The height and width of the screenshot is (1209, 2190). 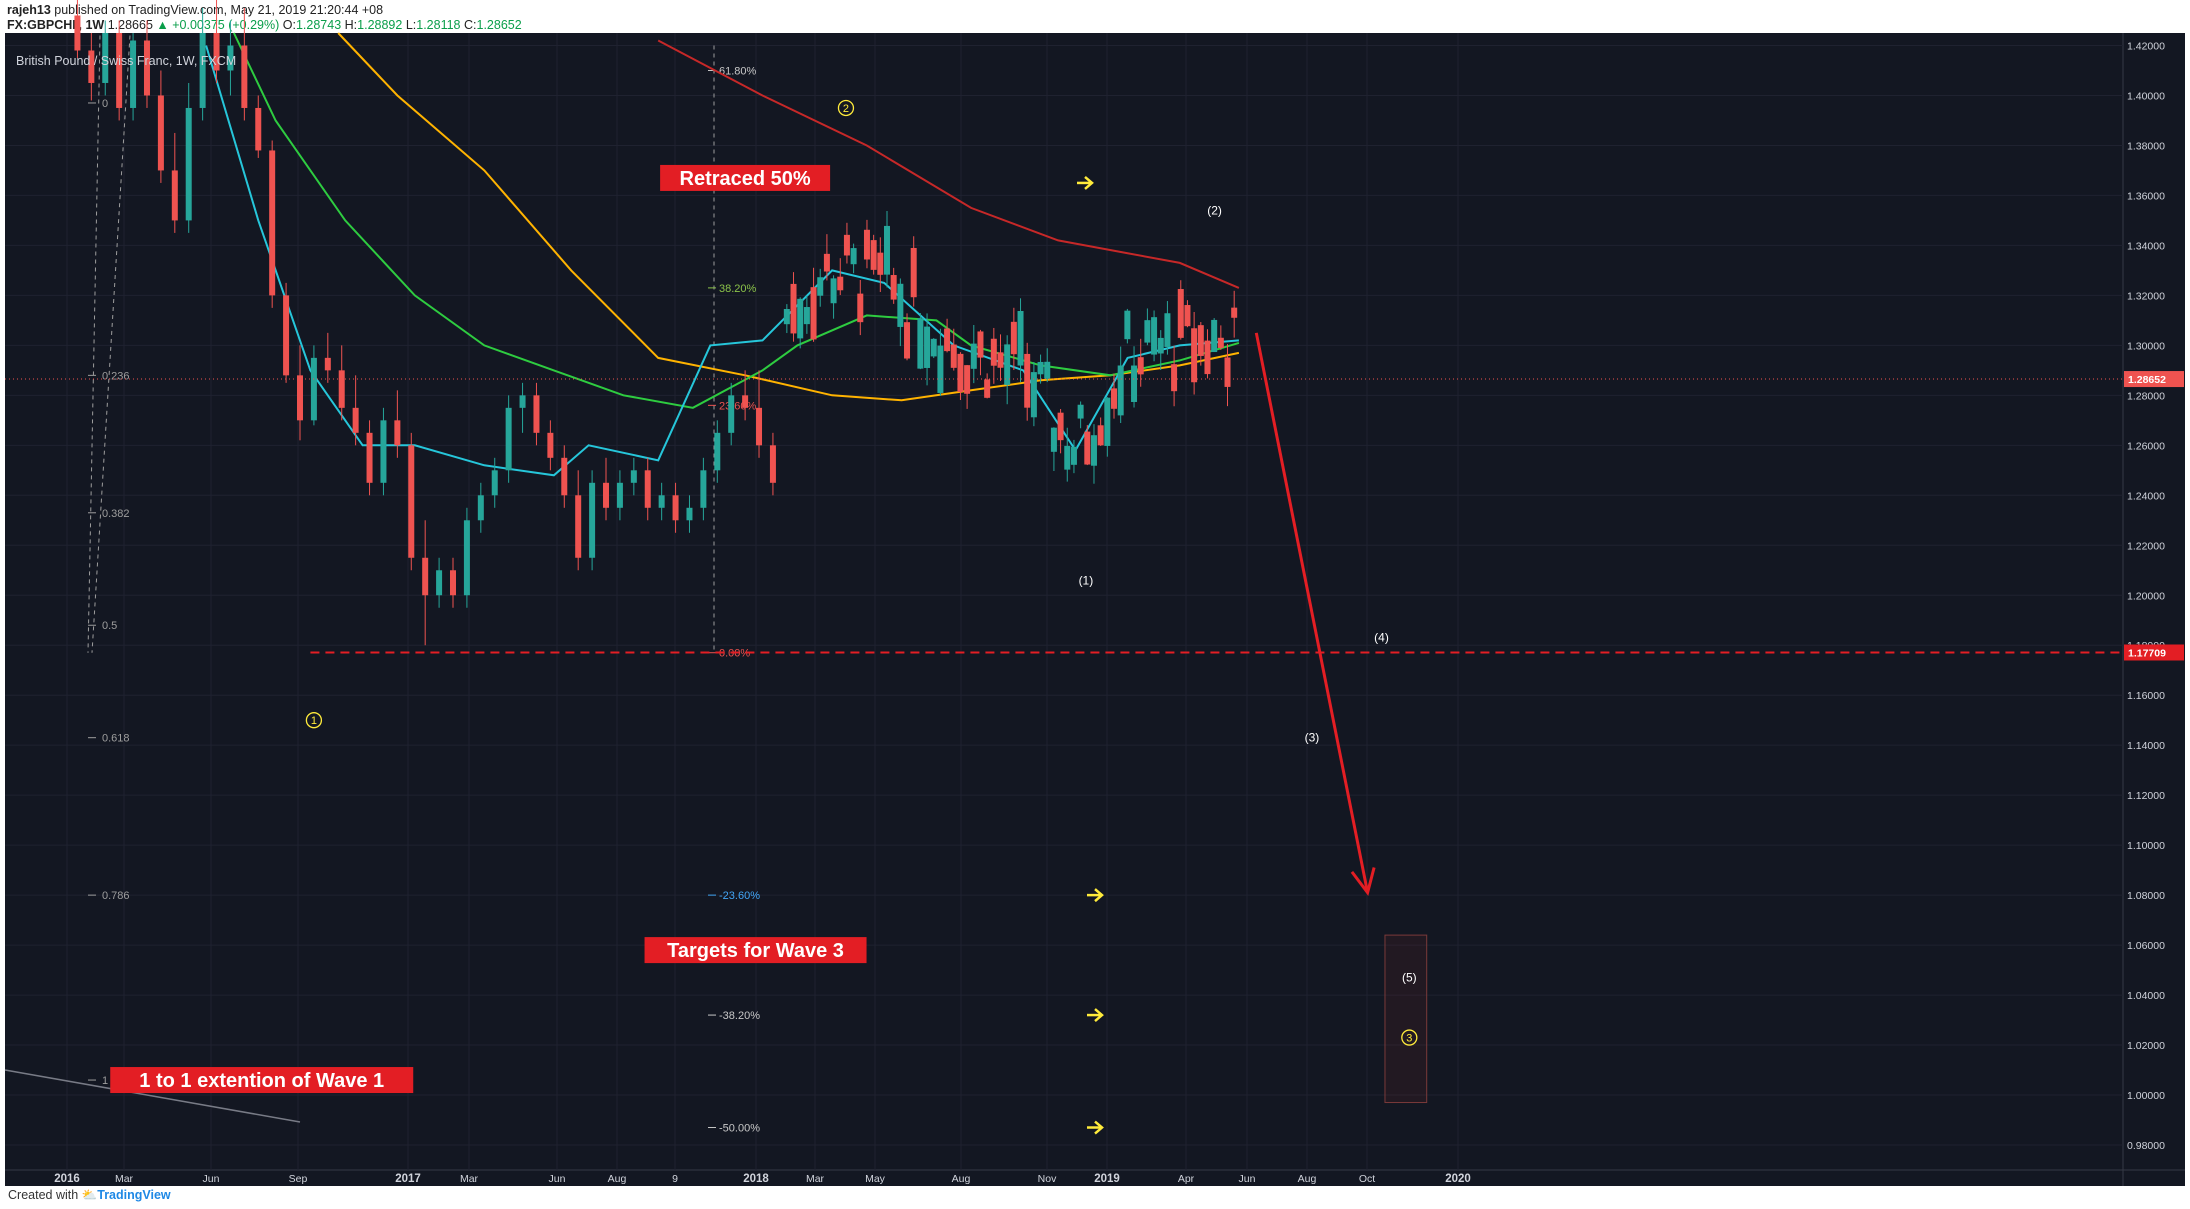 I want to click on price-axis-label: 1.24000, so click(x=2146, y=496).